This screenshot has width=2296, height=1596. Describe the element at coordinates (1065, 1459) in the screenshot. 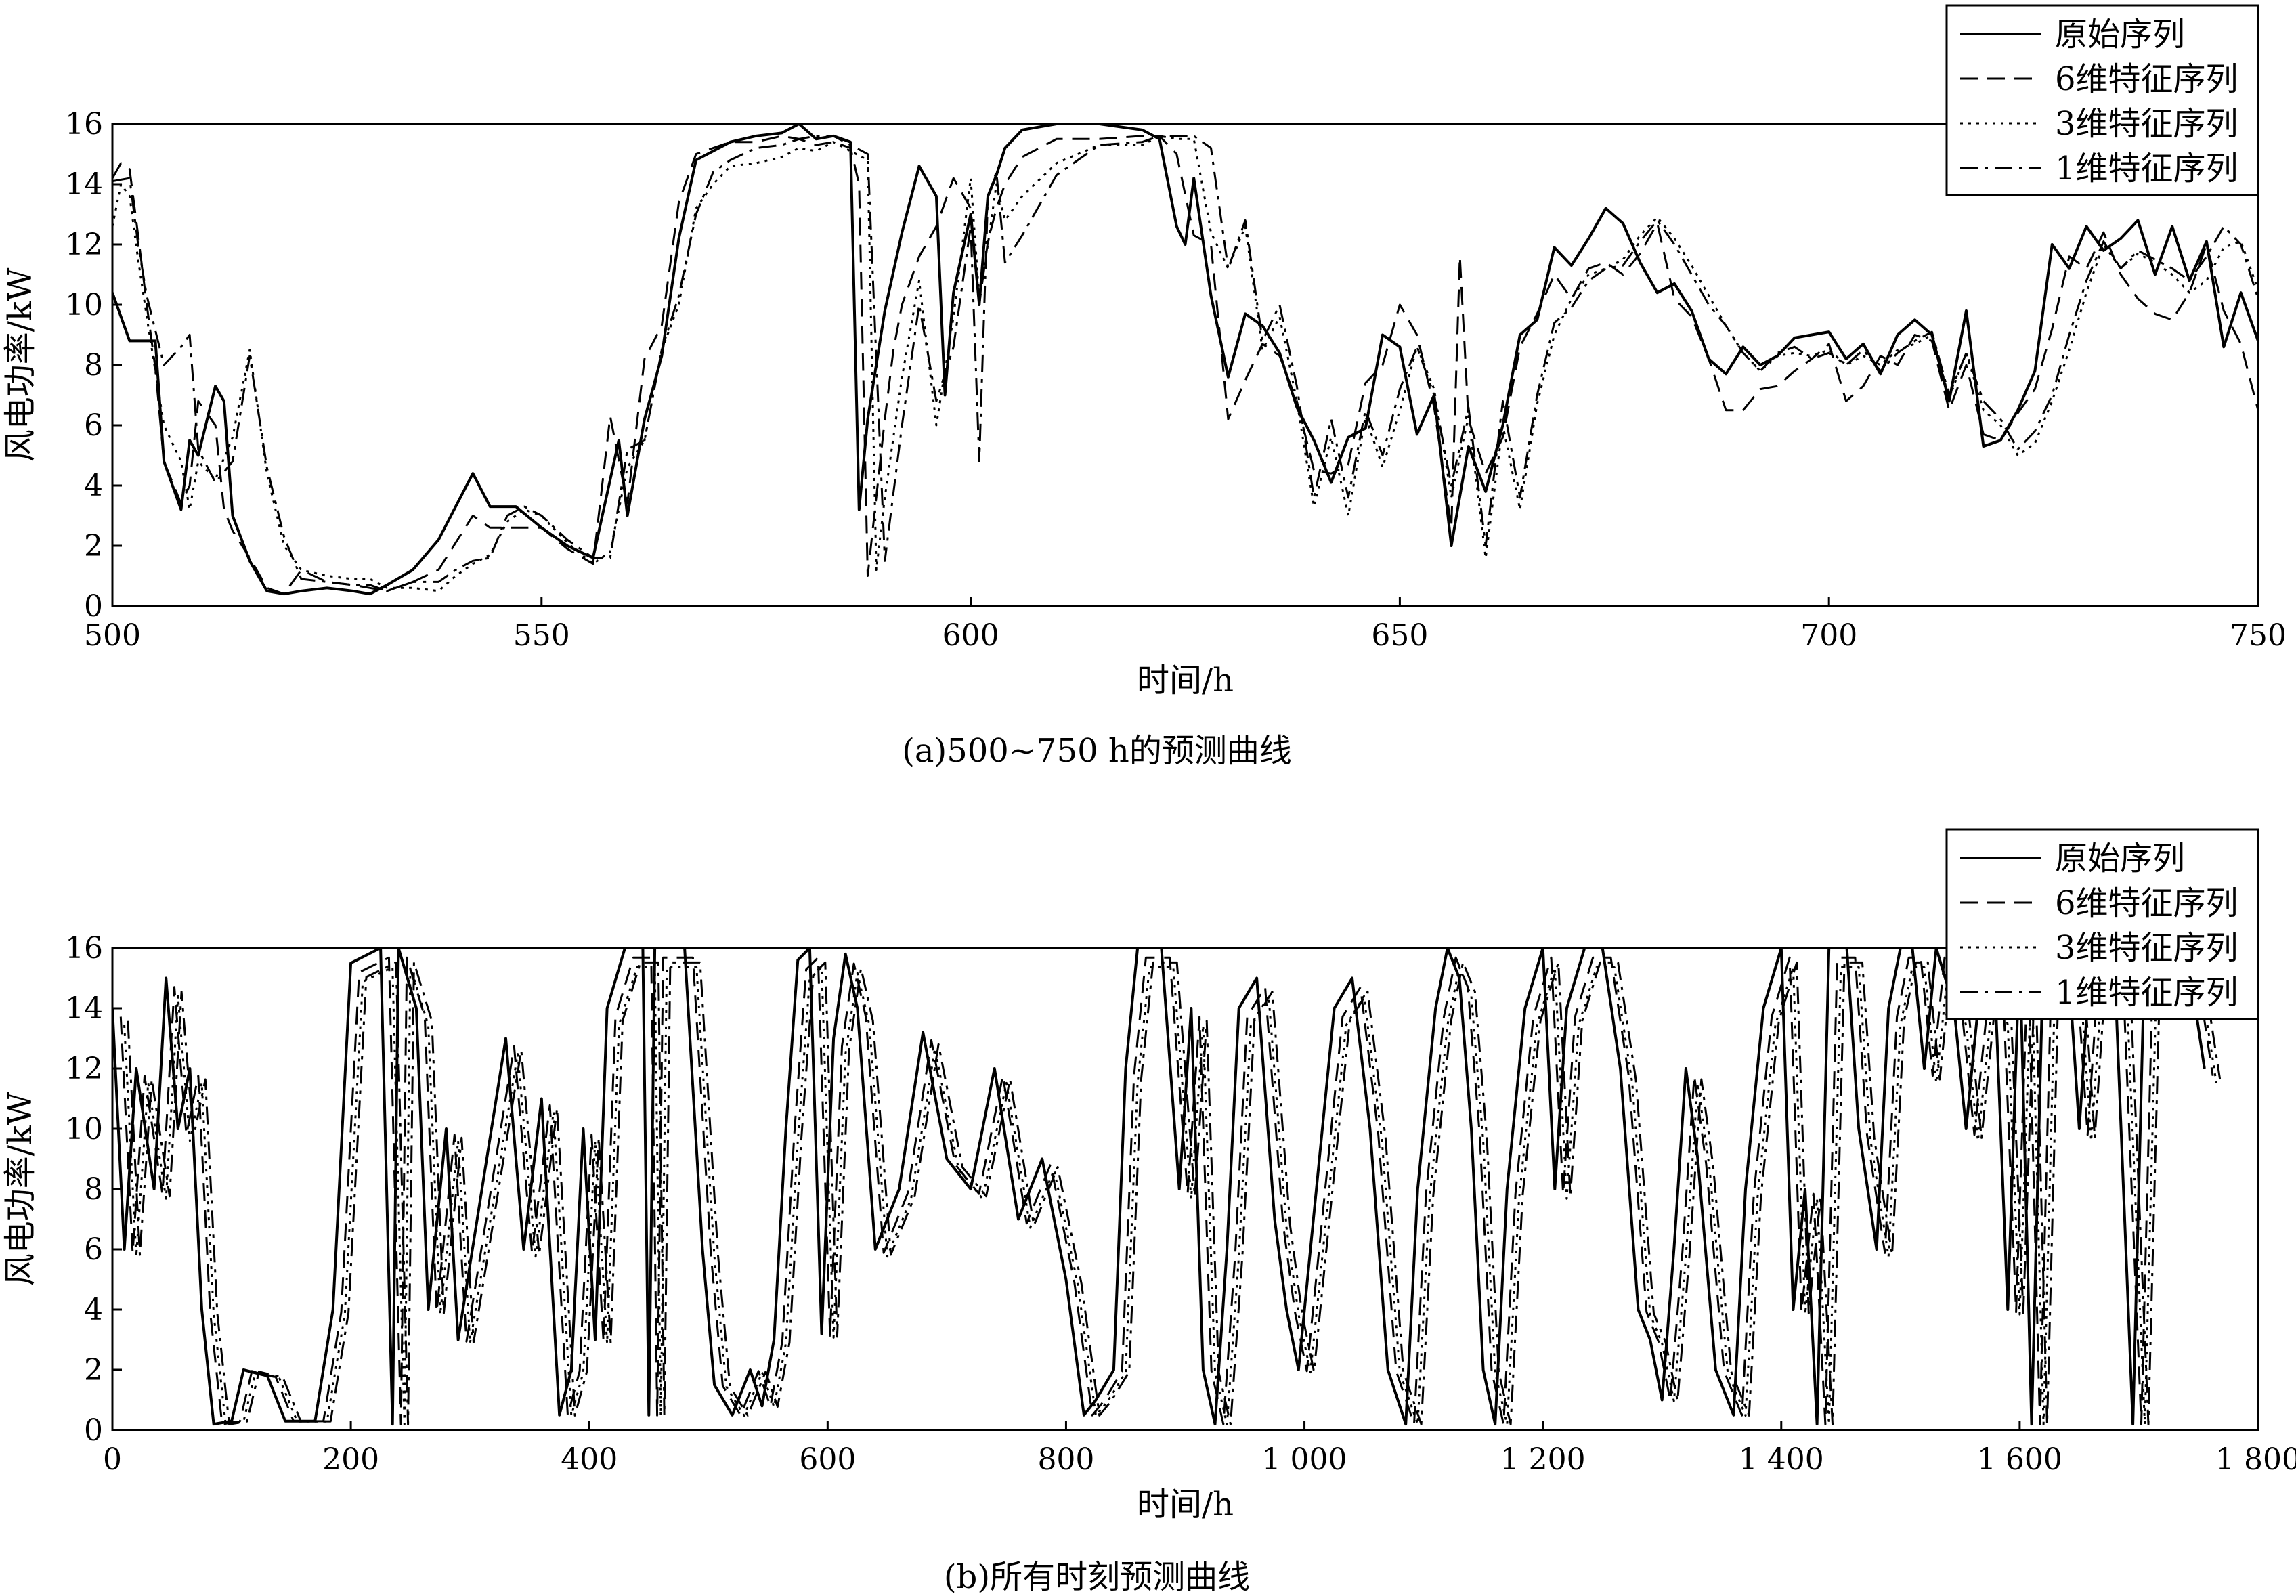

I see `x-tick-label: 800` at that location.